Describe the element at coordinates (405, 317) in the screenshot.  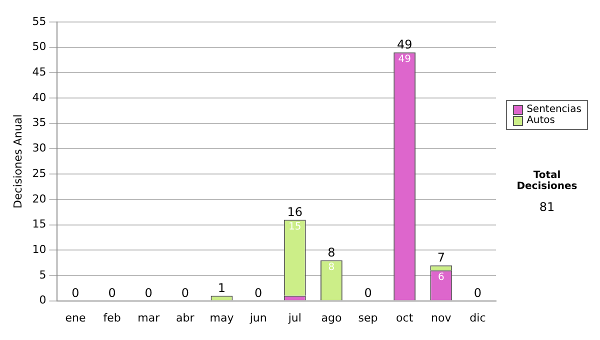
I see `x-tick-label: oct` at that location.